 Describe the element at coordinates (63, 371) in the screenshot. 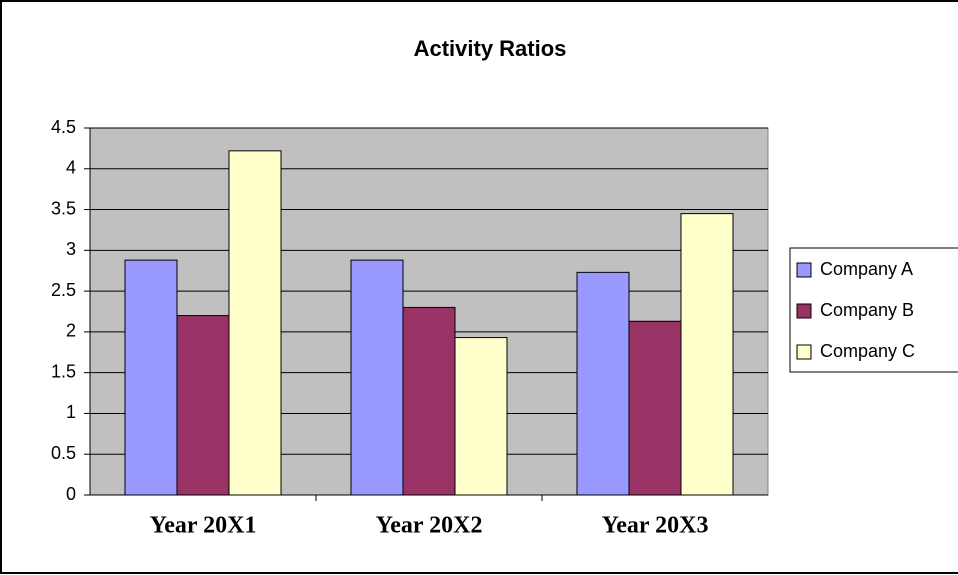

I see `y-tick-label: 1.5` at that location.